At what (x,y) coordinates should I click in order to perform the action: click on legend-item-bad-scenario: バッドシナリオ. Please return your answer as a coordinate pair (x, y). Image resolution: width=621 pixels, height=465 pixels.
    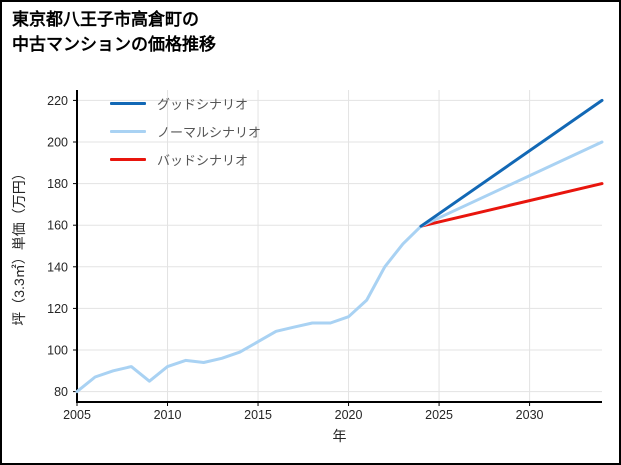
    Looking at the image, I should click on (185, 159).